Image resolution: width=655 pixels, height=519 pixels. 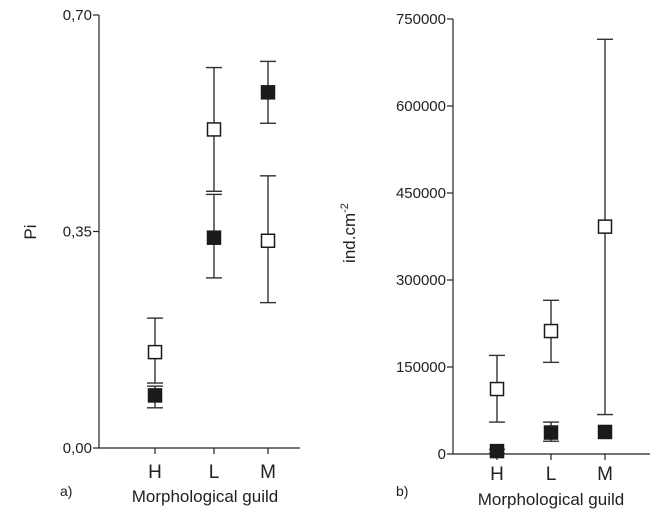 I want to click on panel-b-category-label: M, so click(x=605, y=474).